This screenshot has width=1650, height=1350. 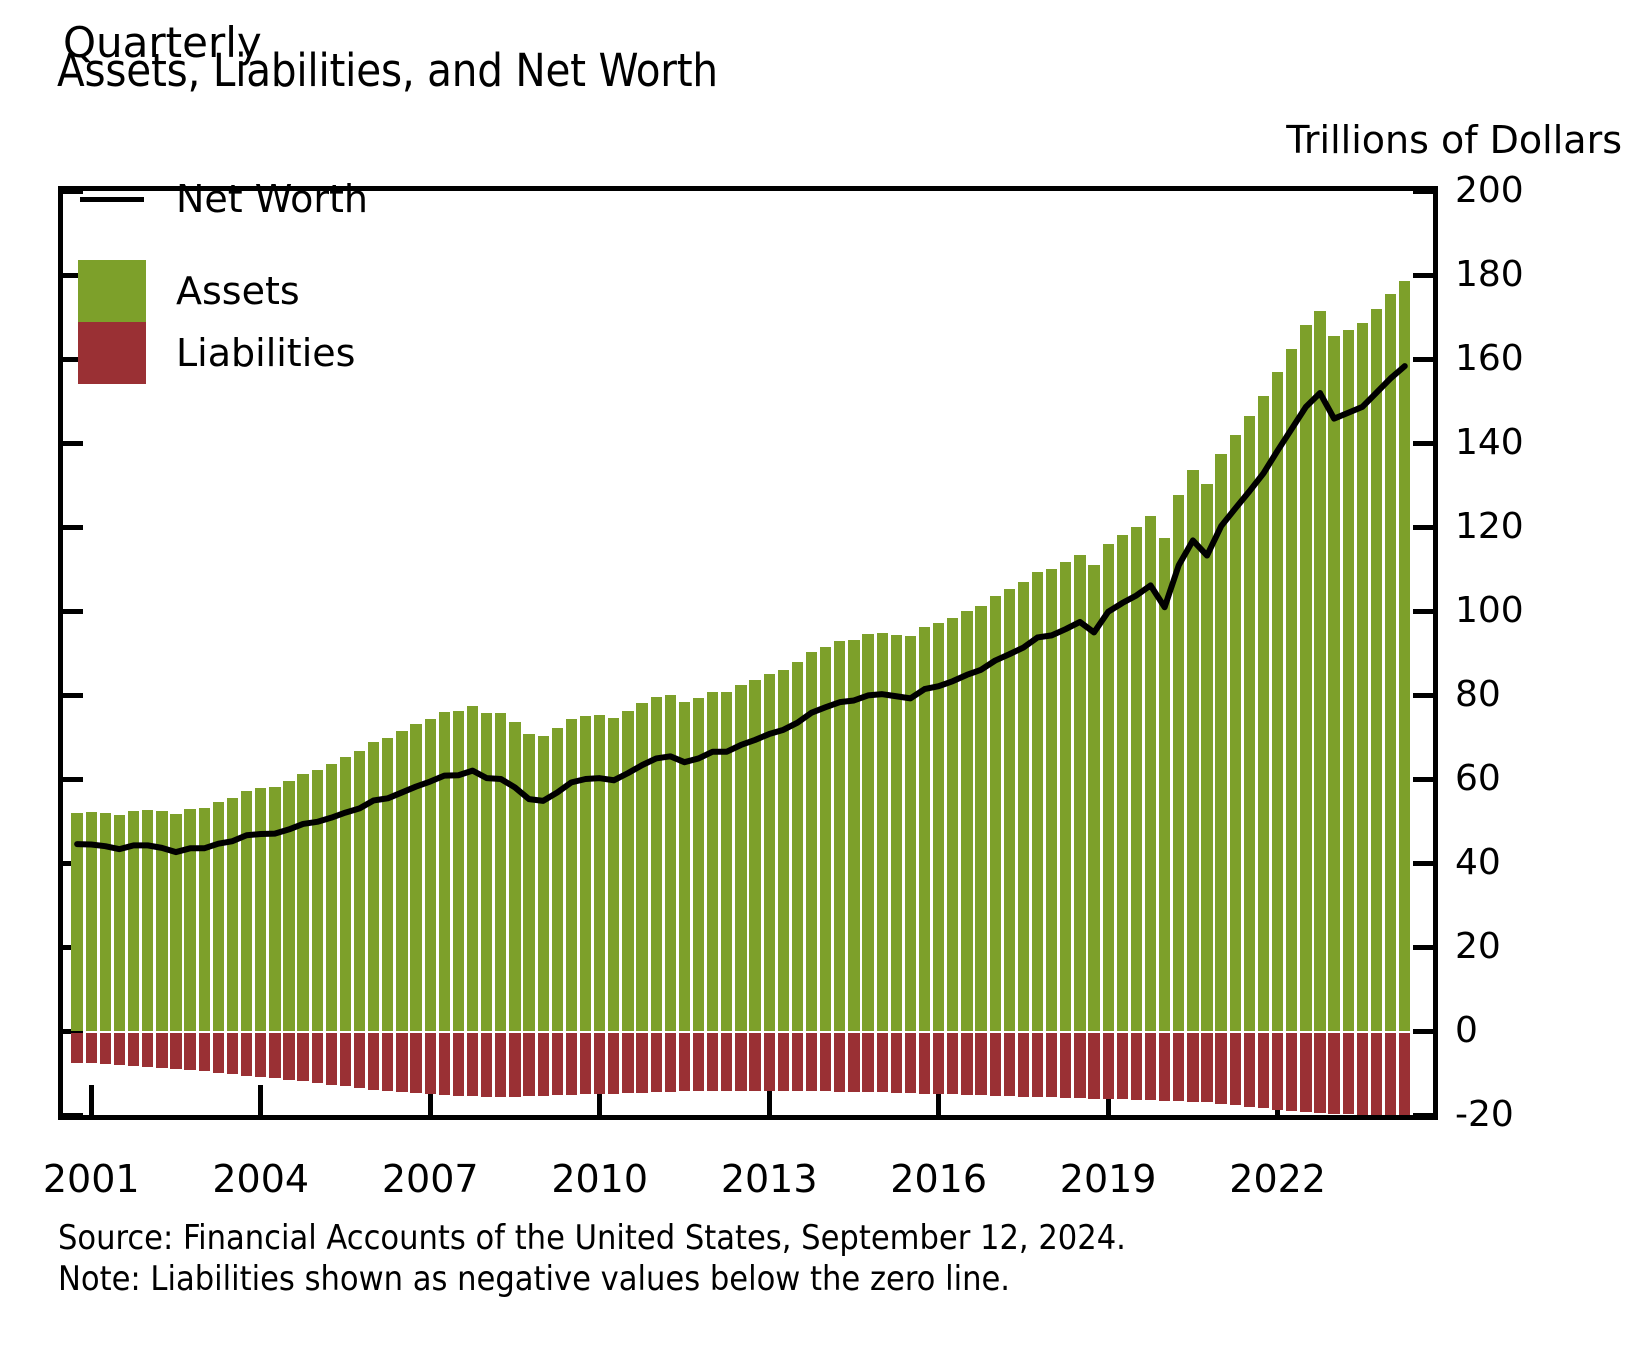 I want to click on legend-label-assets: Assets, so click(x=238, y=291).